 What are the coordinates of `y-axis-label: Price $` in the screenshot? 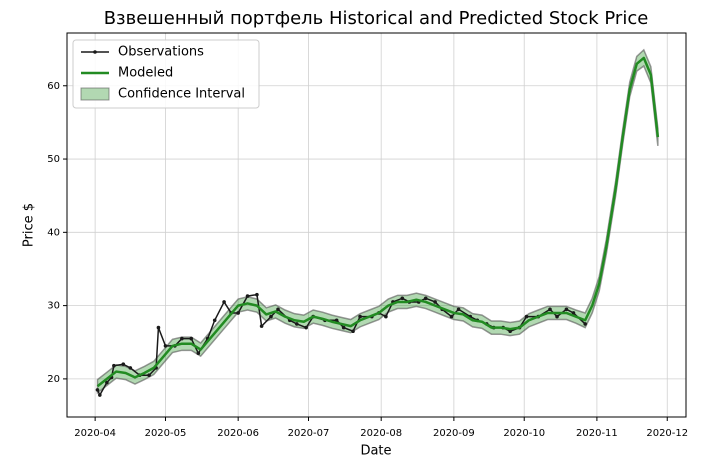 It's located at (29, 225).